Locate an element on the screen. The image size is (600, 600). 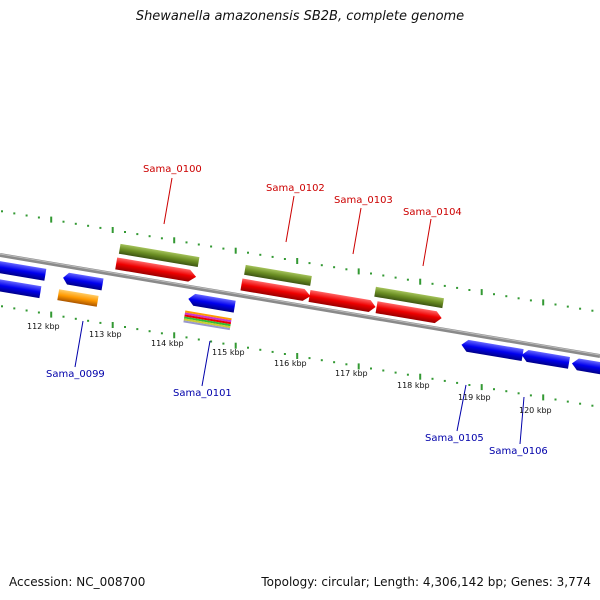
cds-sama-0106-arrow is located at coordinates (545, 359).